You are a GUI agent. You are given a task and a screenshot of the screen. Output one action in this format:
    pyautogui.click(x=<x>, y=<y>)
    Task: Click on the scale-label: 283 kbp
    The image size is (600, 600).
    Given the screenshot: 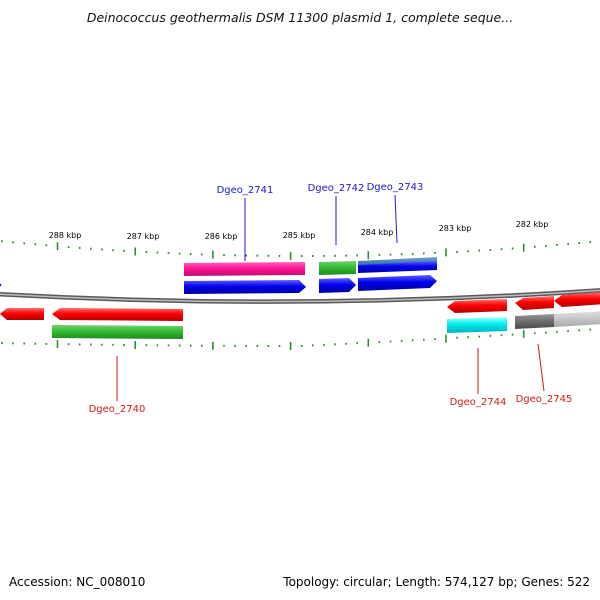 What is the action you would take?
    pyautogui.click(x=455, y=228)
    